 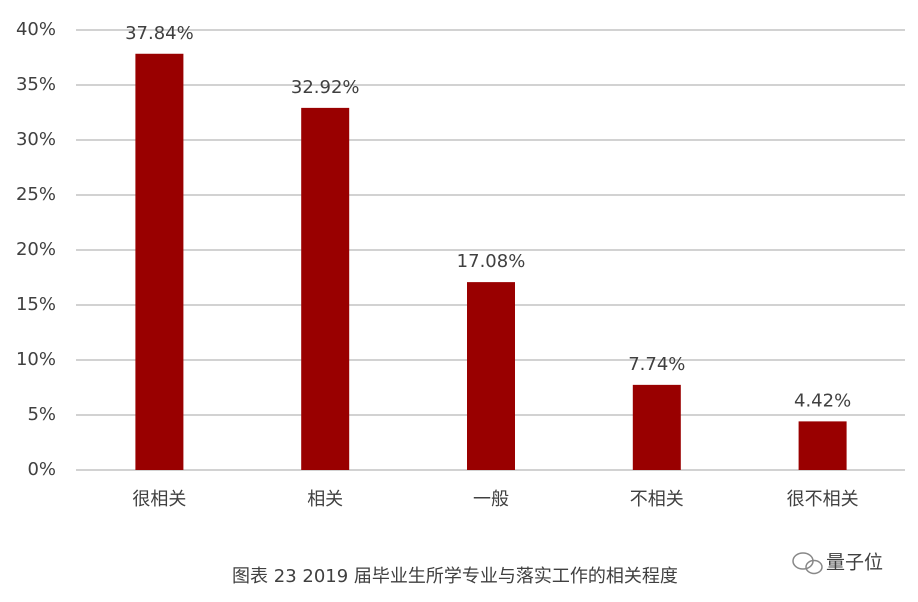 What do you see at coordinates (36, 139) in the screenshot?
I see `y-tick-label: 30%` at bounding box center [36, 139].